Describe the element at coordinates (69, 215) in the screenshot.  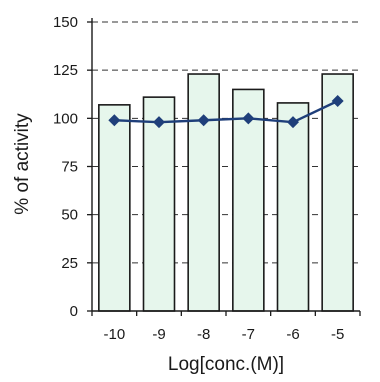
I see `y-tick-label: 50` at that location.